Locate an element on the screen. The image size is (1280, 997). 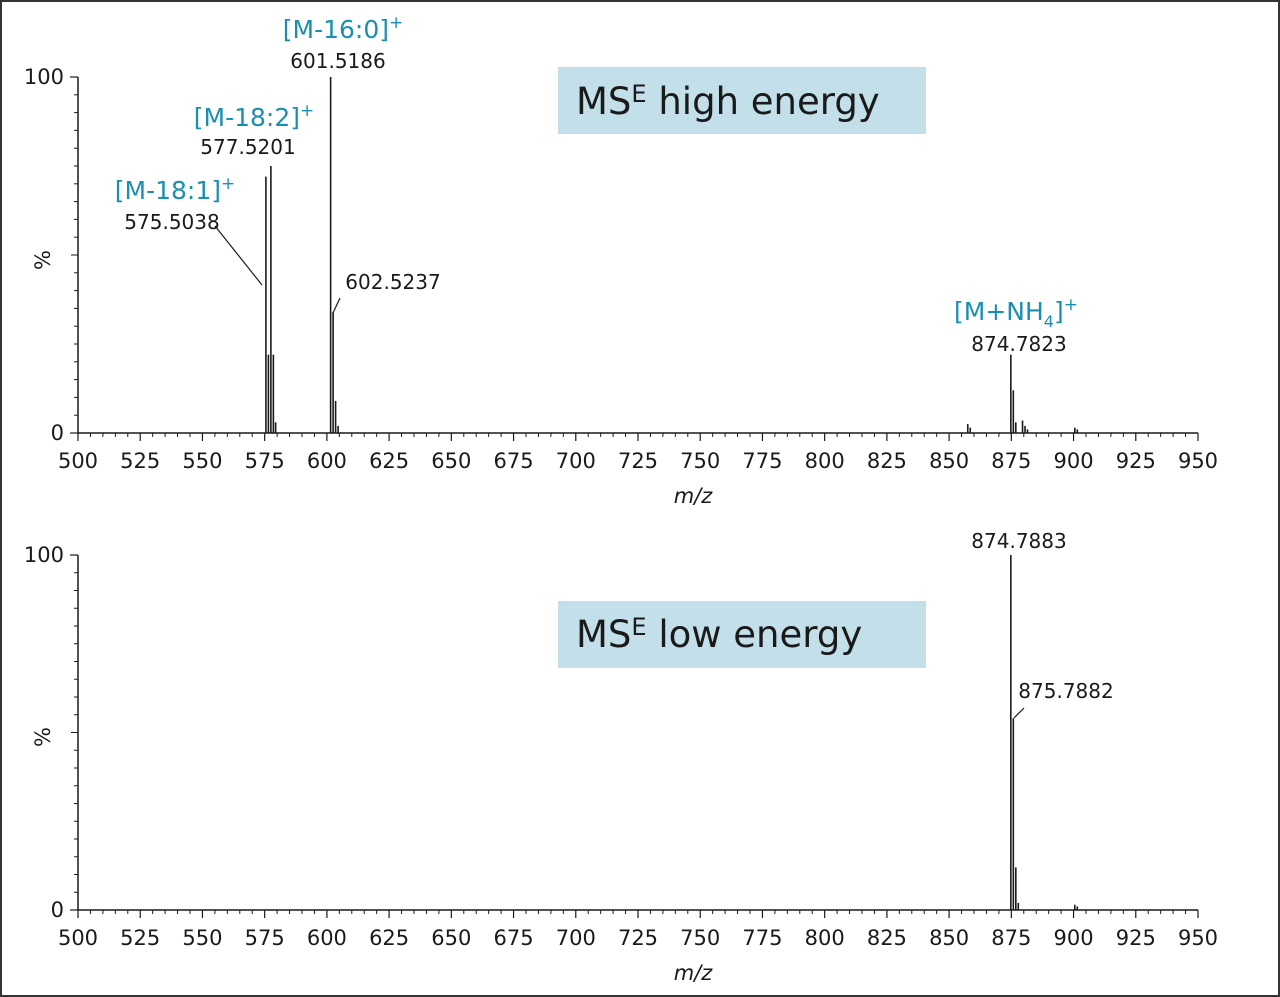
mode-label: MSE high energy is located at coordinates (728, 101).